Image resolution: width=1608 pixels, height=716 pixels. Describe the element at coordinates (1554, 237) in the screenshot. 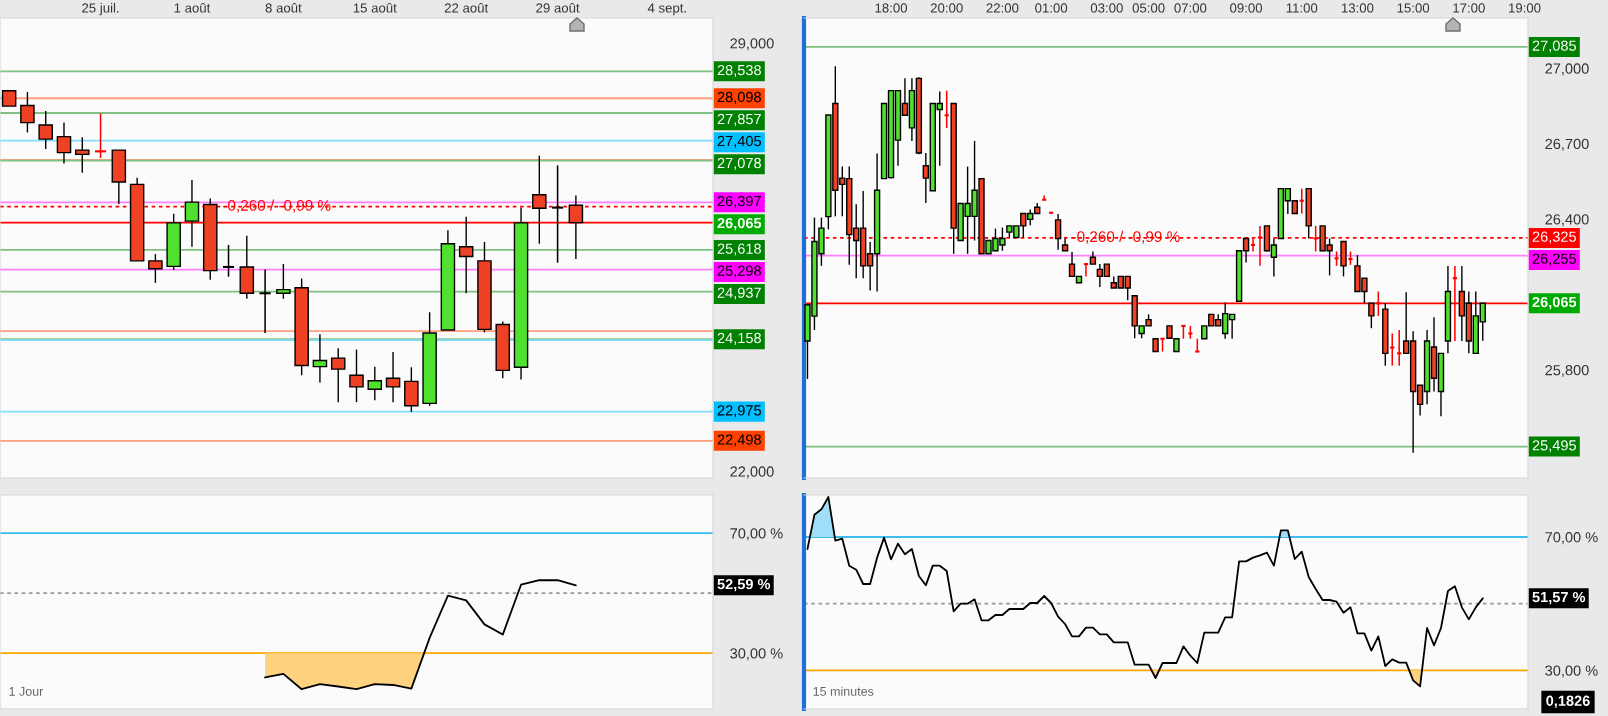

I see `ref-line-label: 26,325` at that location.